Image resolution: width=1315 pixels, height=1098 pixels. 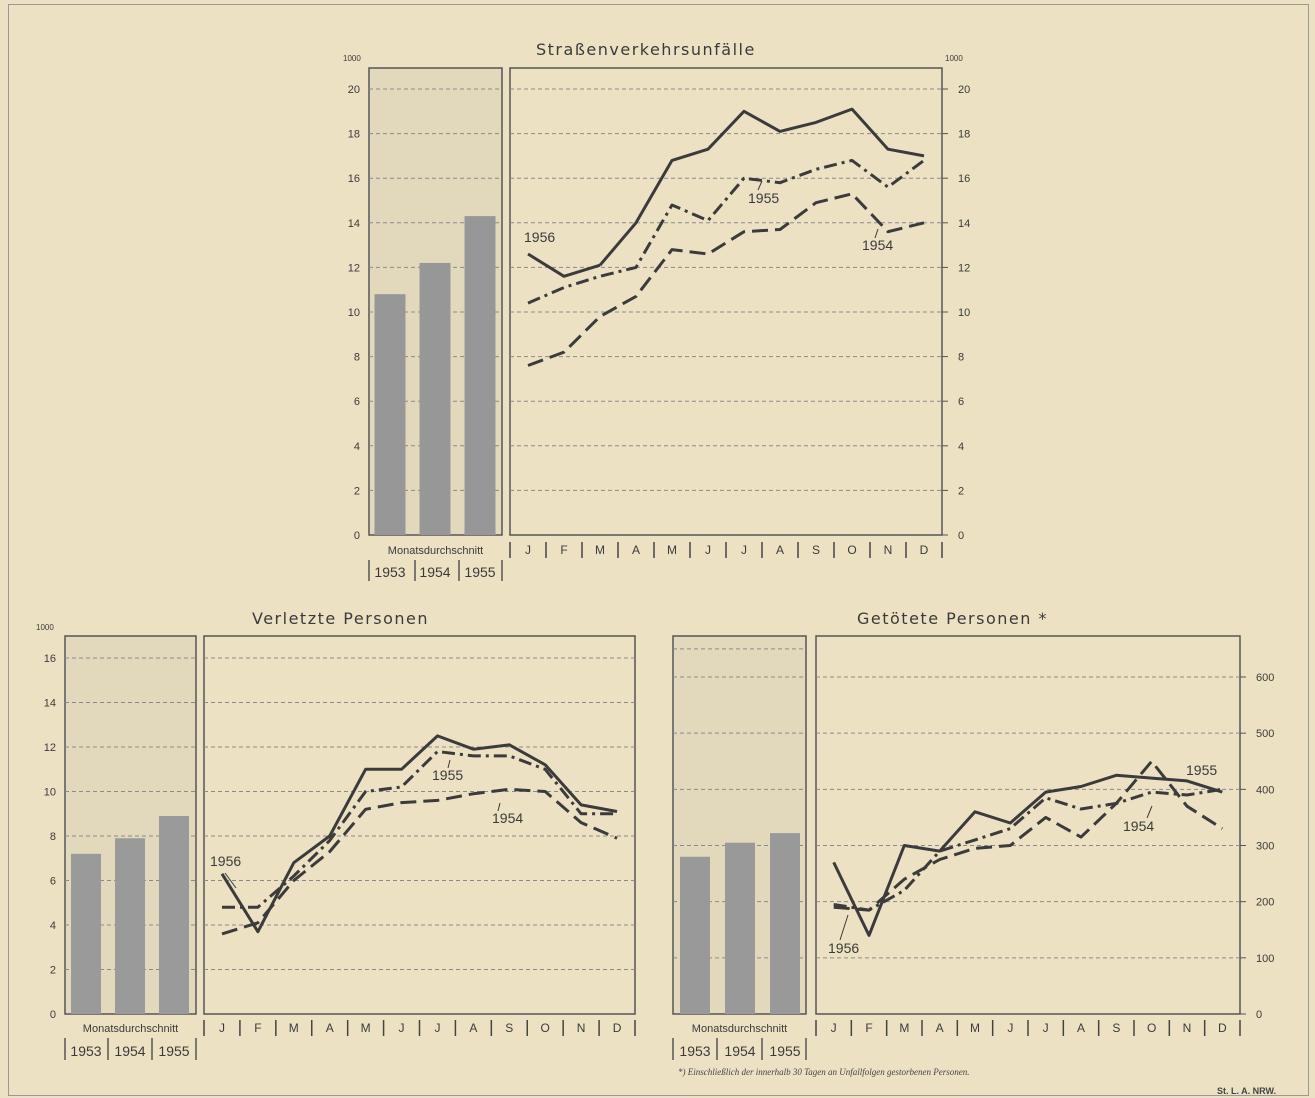 What do you see at coordinates (53, 971) in the screenshot?
I see `verletzte-avg-ytick-label: 2` at bounding box center [53, 971].